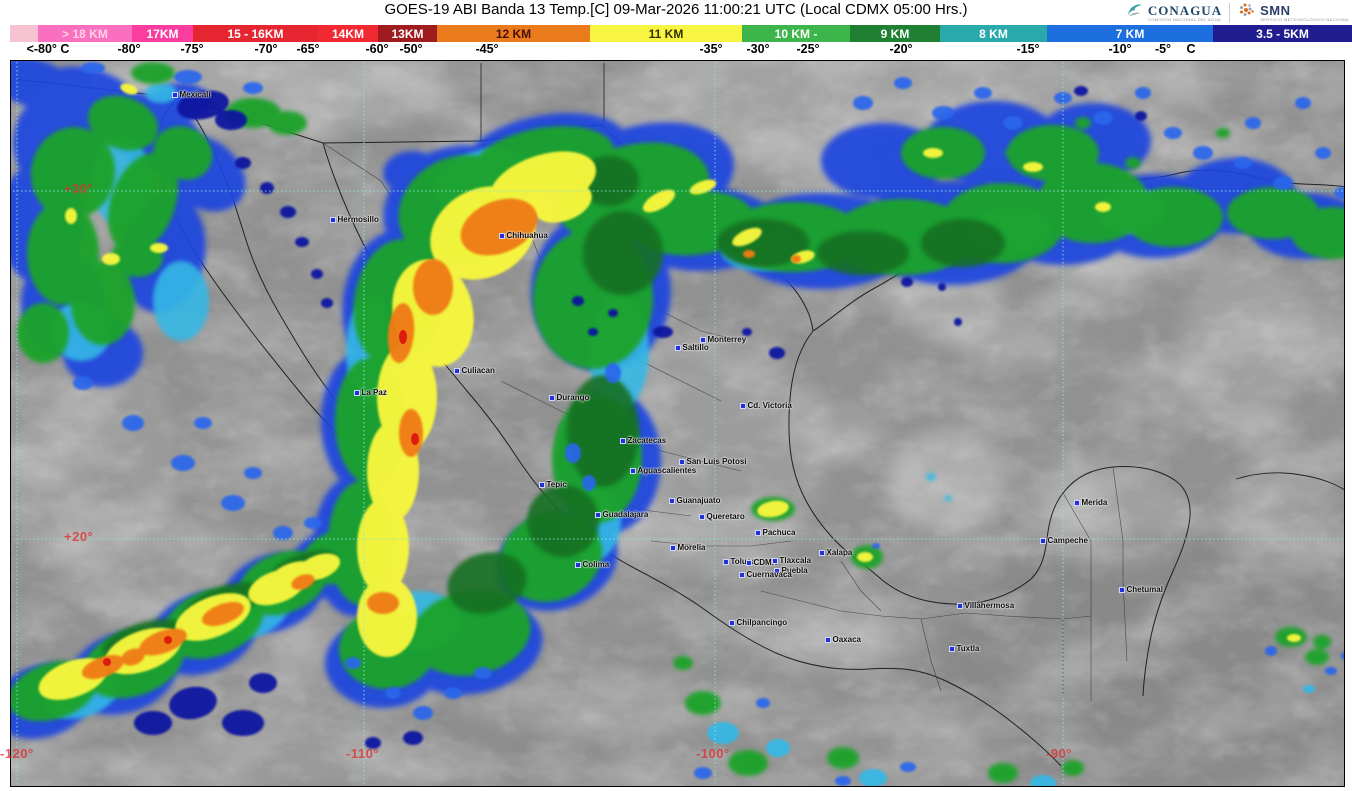 This screenshot has height=791, width=1352. What do you see at coordinates (1184, 19) in the screenshot?
I see `conagua-tagline: COMISIÓN NACIONAL DEL AGUA` at bounding box center [1184, 19].